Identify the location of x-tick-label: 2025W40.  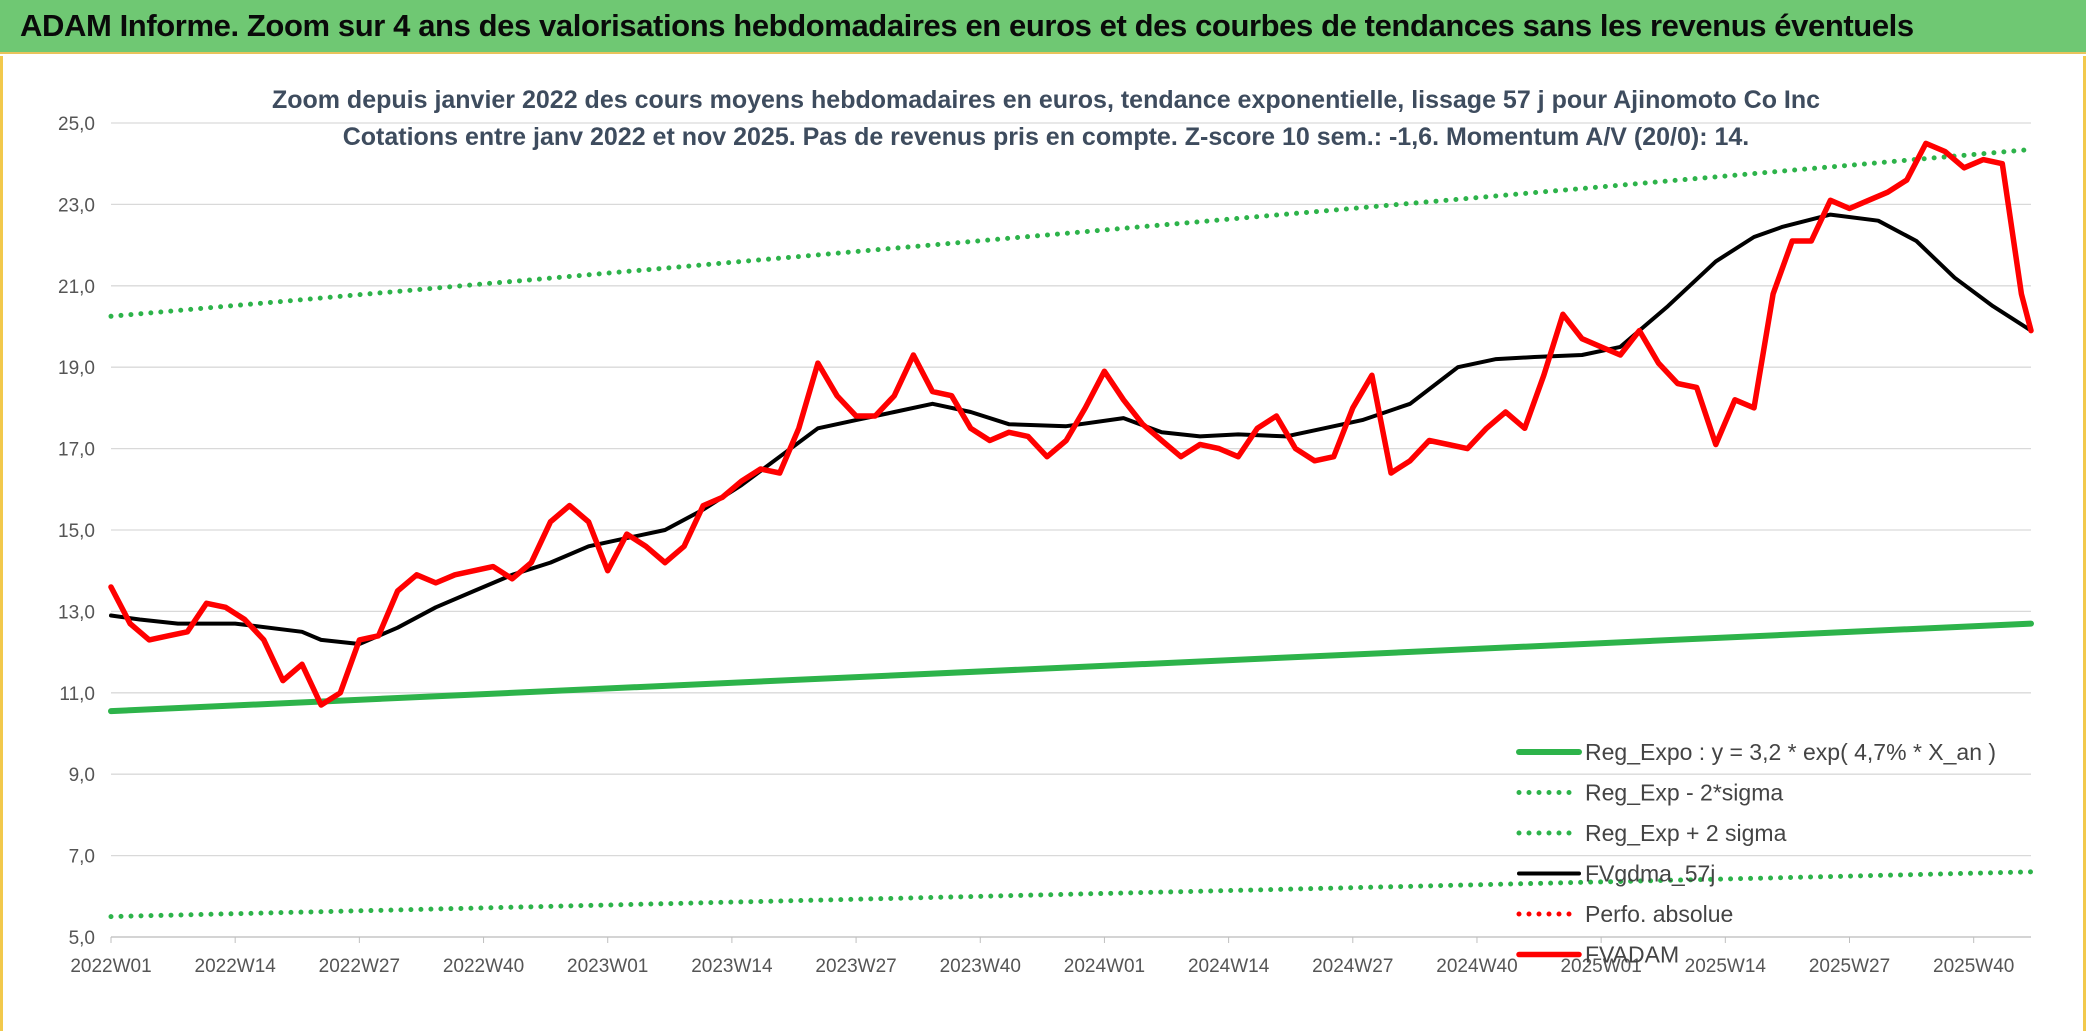
(1973, 966).